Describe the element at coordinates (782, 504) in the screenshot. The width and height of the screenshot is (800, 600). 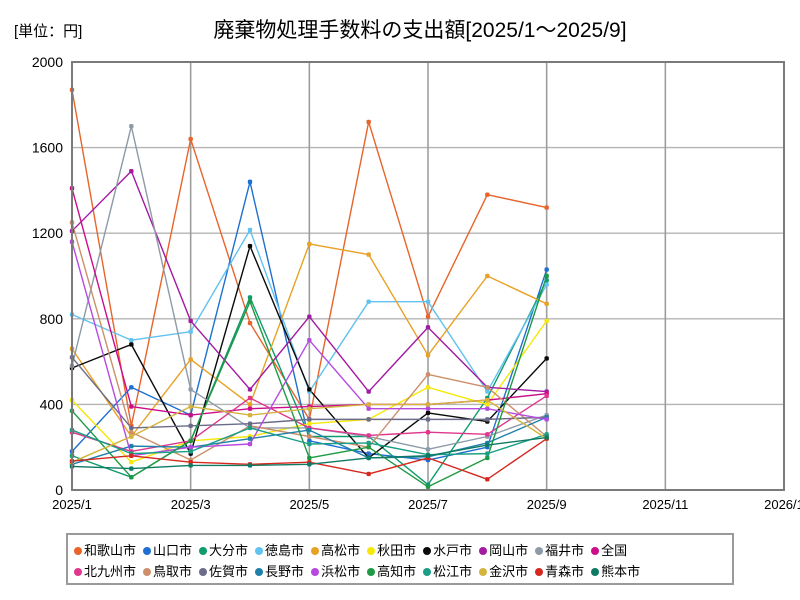
I see `x-axis-tick-label: 2026/1` at that location.